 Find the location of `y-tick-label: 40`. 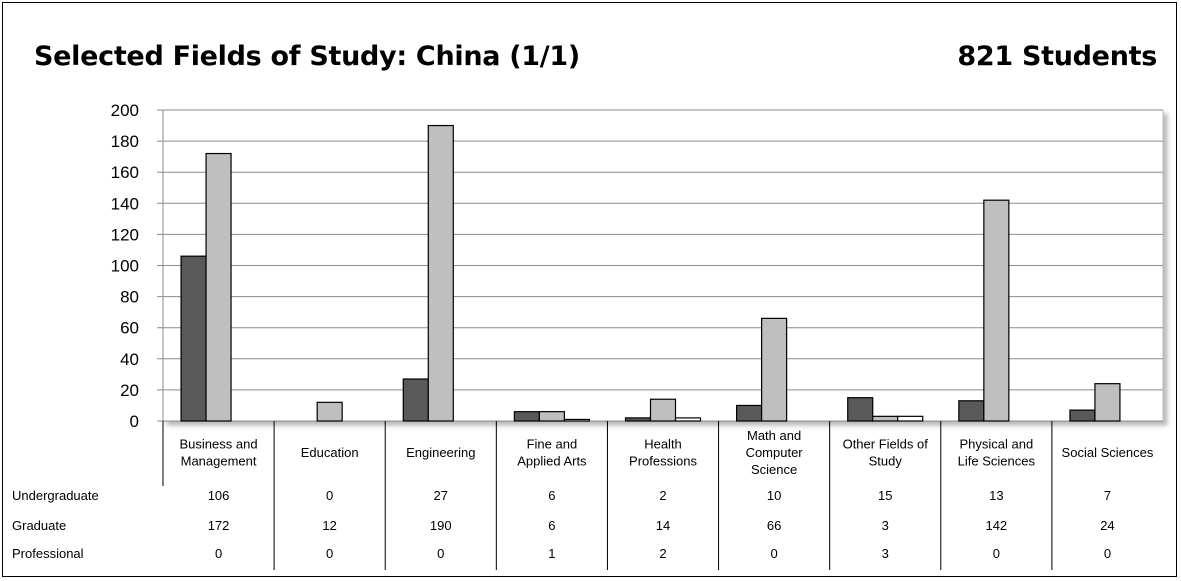

y-tick-label: 40 is located at coordinates (129, 359).